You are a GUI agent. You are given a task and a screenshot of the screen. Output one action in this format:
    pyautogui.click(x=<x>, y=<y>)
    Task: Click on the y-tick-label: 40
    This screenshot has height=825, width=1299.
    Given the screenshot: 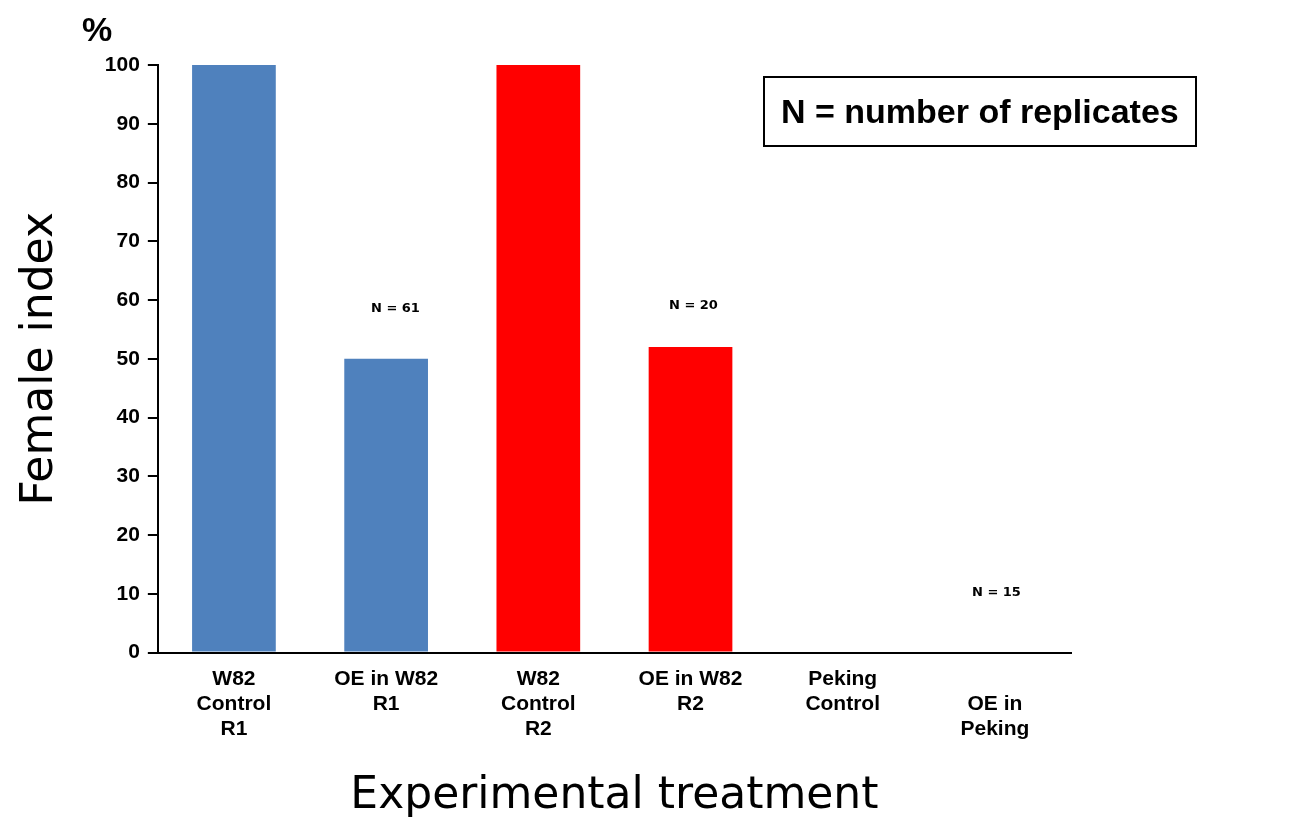 What is the action you would take?
    pyautogui.click(x=128, y=416)
    